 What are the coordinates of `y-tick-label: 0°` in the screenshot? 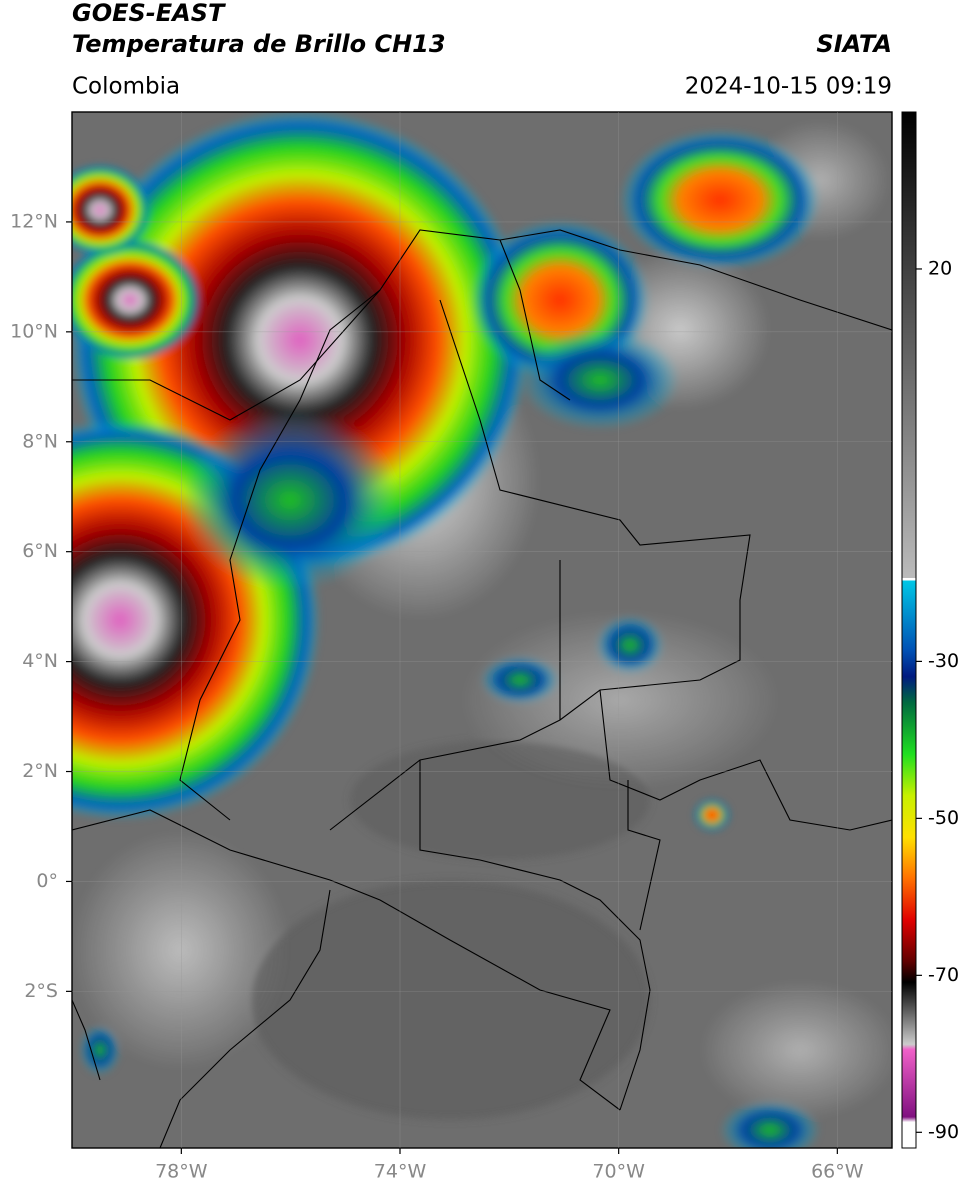 It's located at (47, 881).